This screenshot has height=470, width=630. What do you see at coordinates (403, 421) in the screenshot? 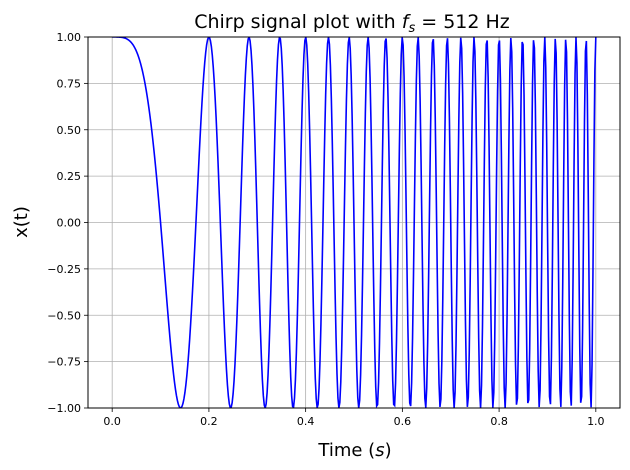
I see `x-tick-label: 0.6` at bounding box center [403, 421].